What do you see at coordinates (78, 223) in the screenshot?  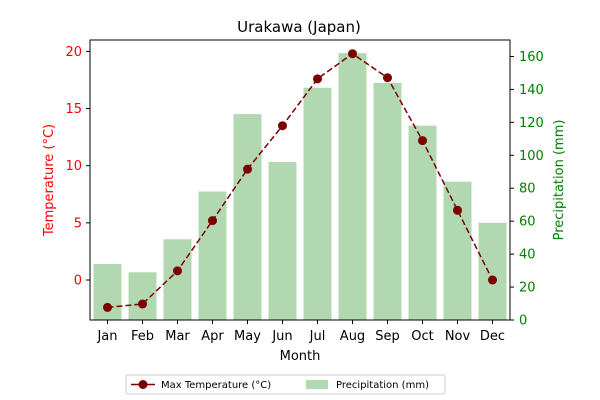 I see `left-y-tick-label: 5` at bounding box center [78, 223].